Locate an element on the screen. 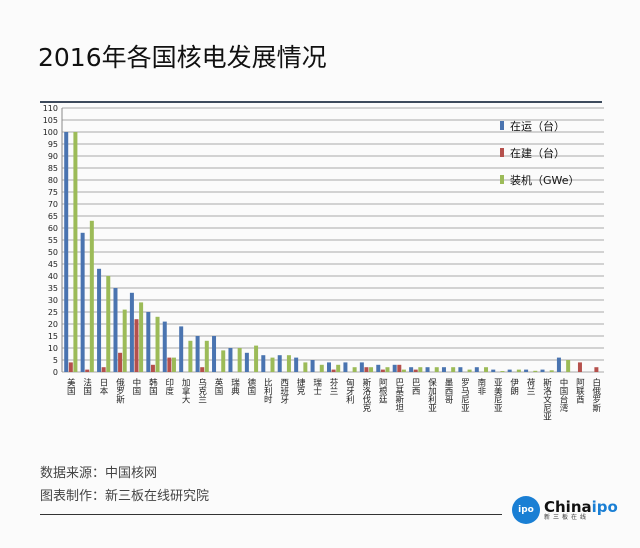 The image size is (640, 548). y-tick-label: 60 is located at coordinates (53, 228).